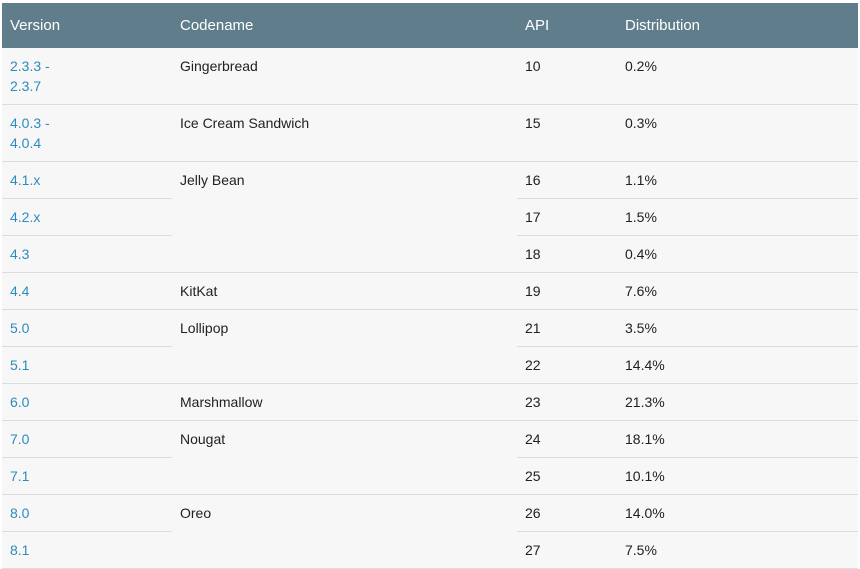 This screenshot has width=860, height=569. I want to click on header-version: Version, so click(87, 25).